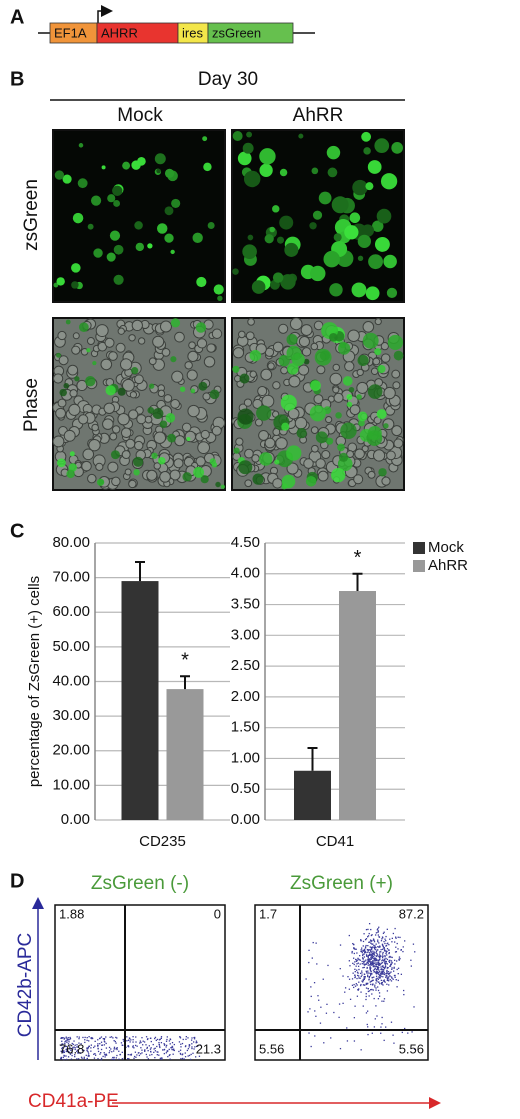 The height and width of the screenshot is (1119, 520). I want to click on bar, so click(357, 705).